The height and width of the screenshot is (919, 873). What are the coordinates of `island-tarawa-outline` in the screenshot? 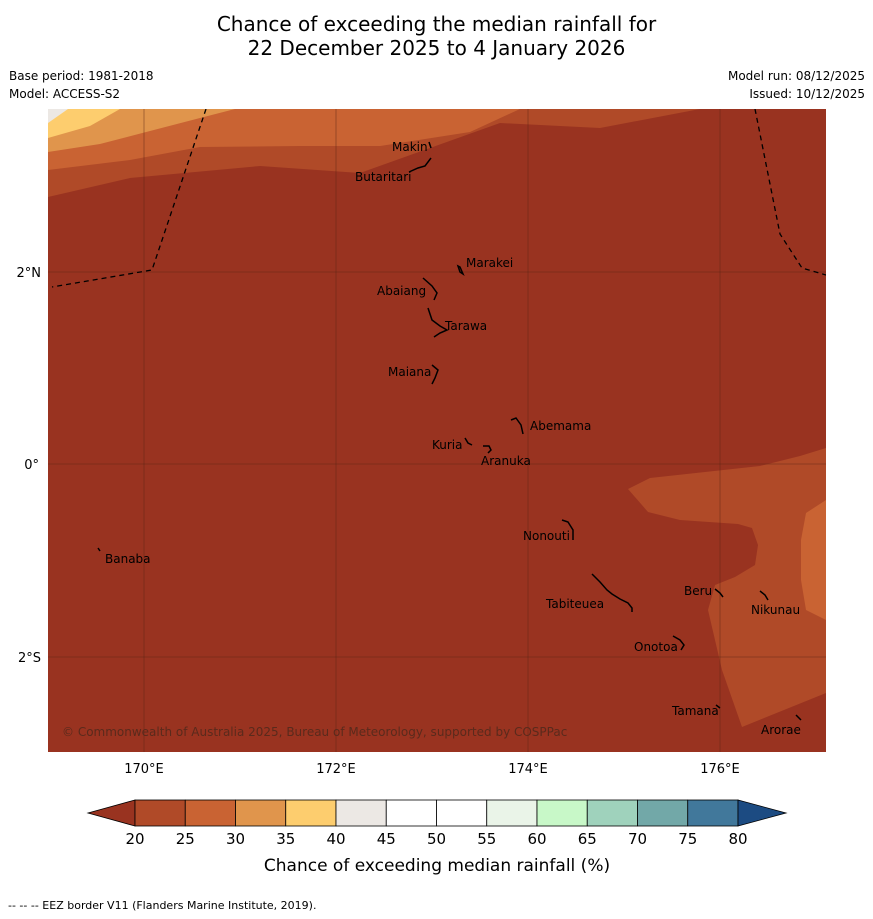 It's located at (438, 322).